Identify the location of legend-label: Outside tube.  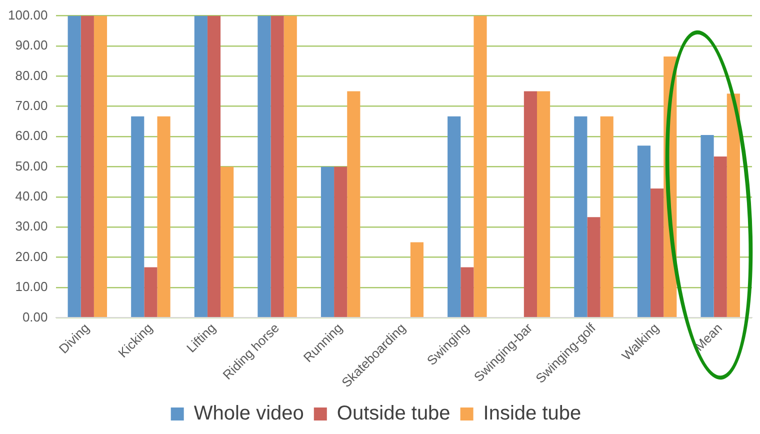
(393, 413).